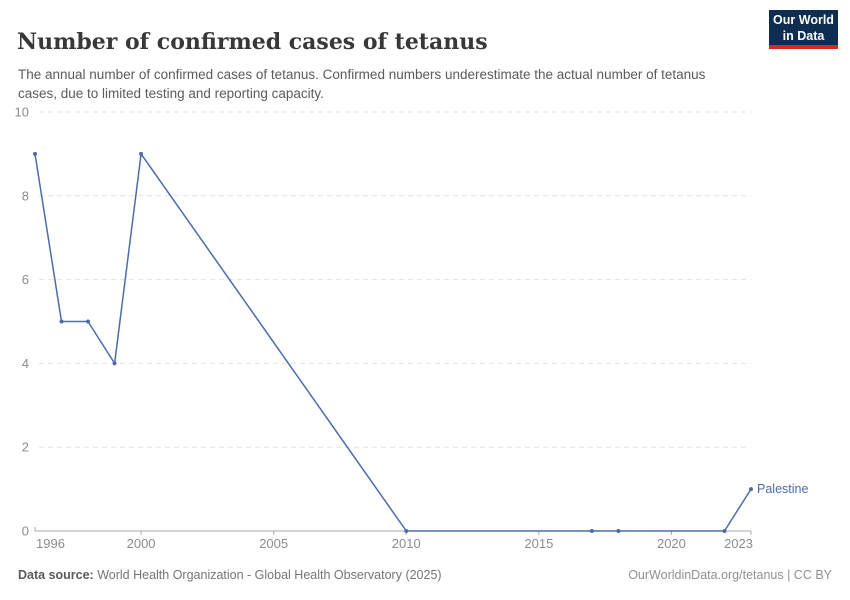  I want to click on owid-logo: Our World in Data, so click(803, 29).